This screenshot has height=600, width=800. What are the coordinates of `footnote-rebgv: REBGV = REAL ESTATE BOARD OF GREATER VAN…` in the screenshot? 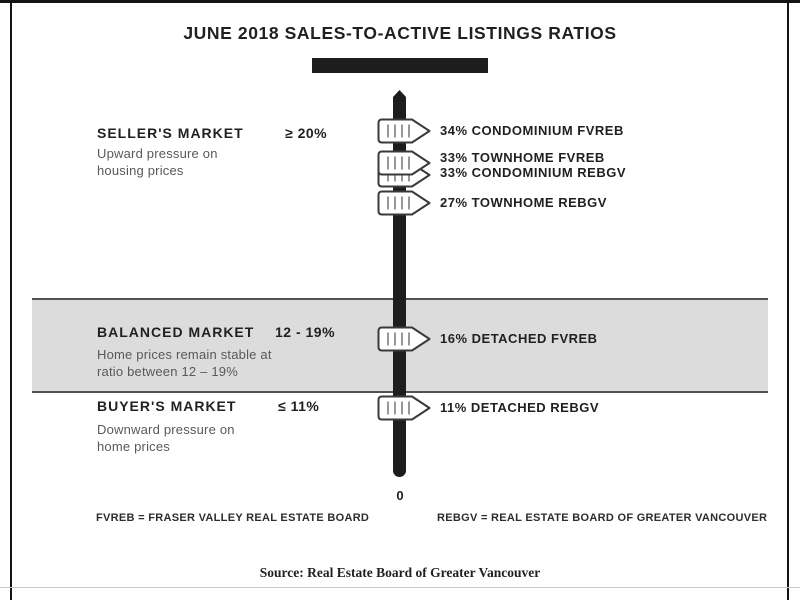 It's located at (602, 518).